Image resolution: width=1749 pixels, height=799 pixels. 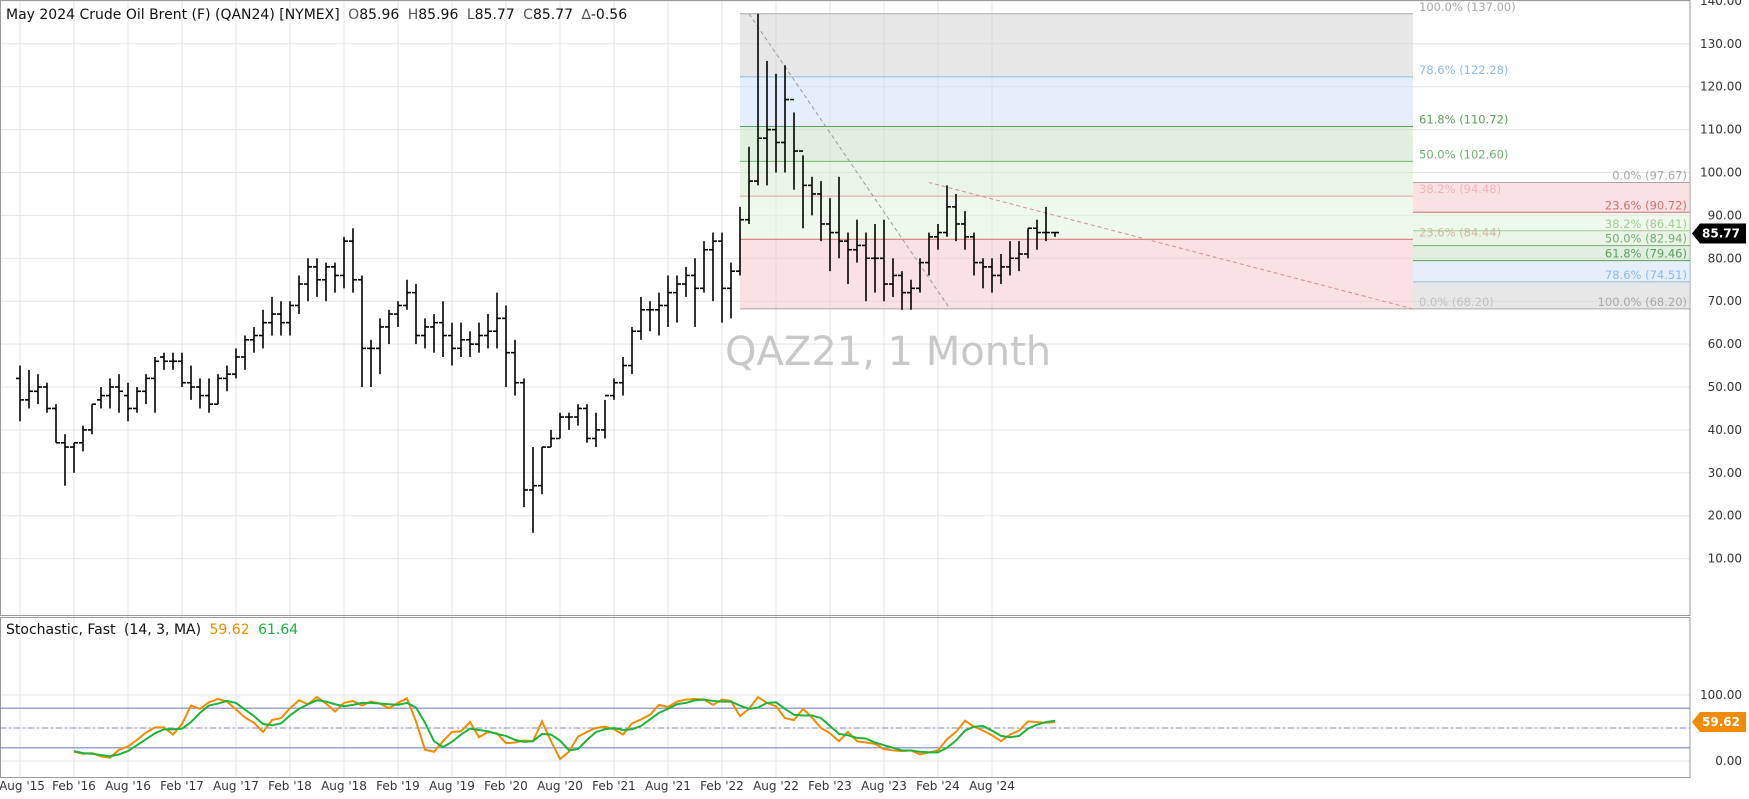 I want to click on stochastic-k-line, so click(x=564, y=728).